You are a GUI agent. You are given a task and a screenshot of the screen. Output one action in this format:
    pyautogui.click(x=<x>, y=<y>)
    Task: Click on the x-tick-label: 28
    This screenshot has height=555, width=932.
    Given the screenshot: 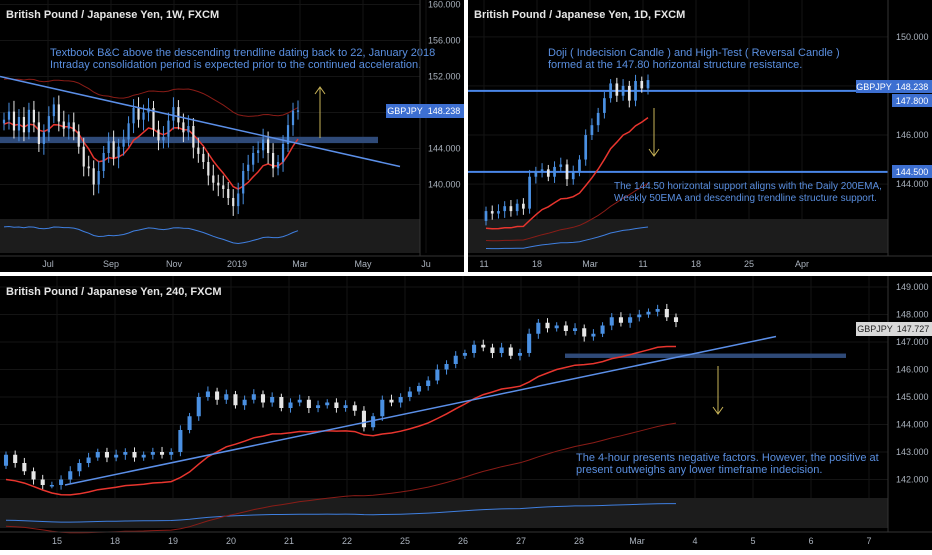 What is the action you would take?
    pyautogui.click(x=579, y=541)
    